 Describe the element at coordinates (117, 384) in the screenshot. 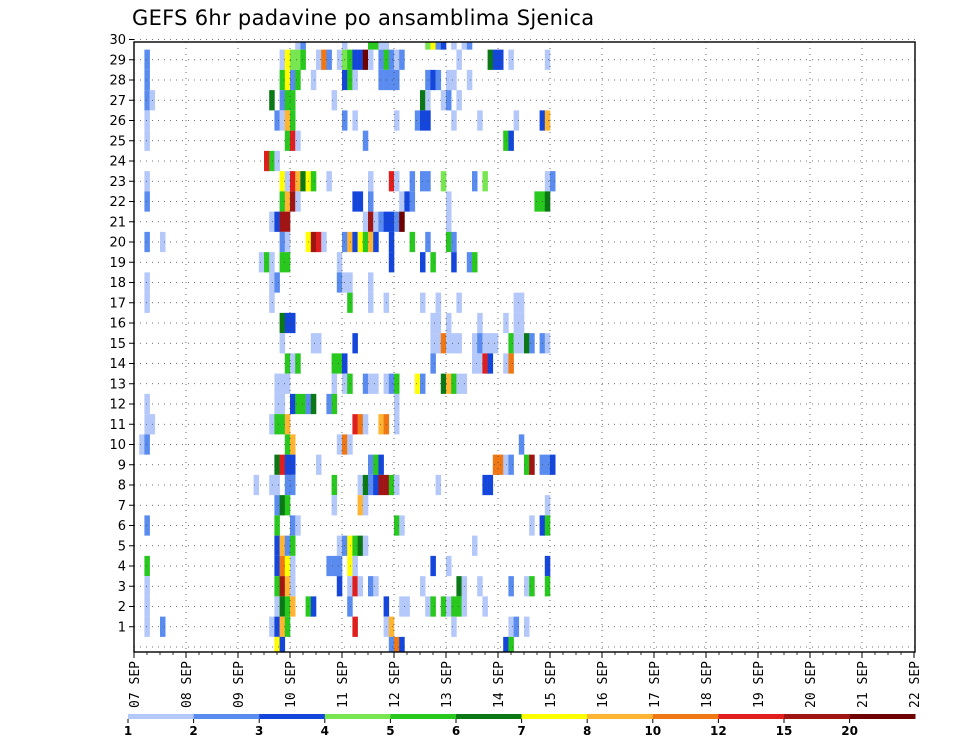

I see `y-tick-label: 13` at that location.